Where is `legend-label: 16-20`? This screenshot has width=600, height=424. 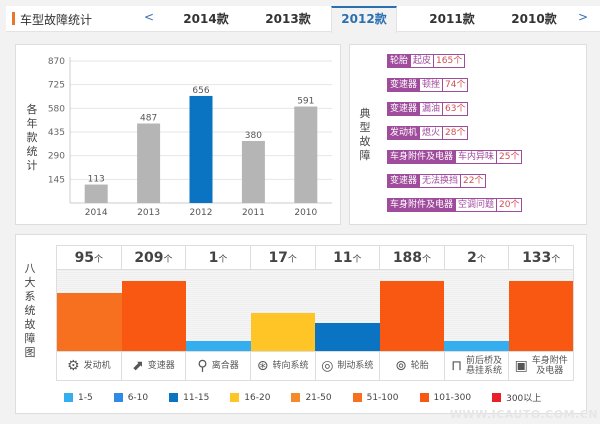
legend-label: 16-20 is located at coordinates (257, 397).